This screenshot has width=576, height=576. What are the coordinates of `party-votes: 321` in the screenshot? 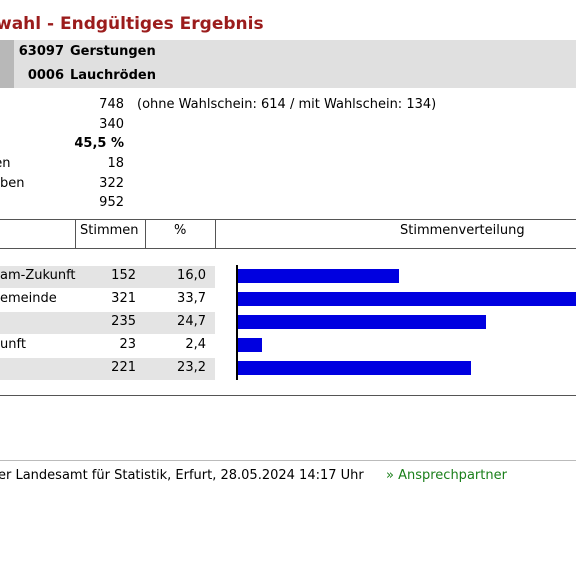 It's located at (123, 298).